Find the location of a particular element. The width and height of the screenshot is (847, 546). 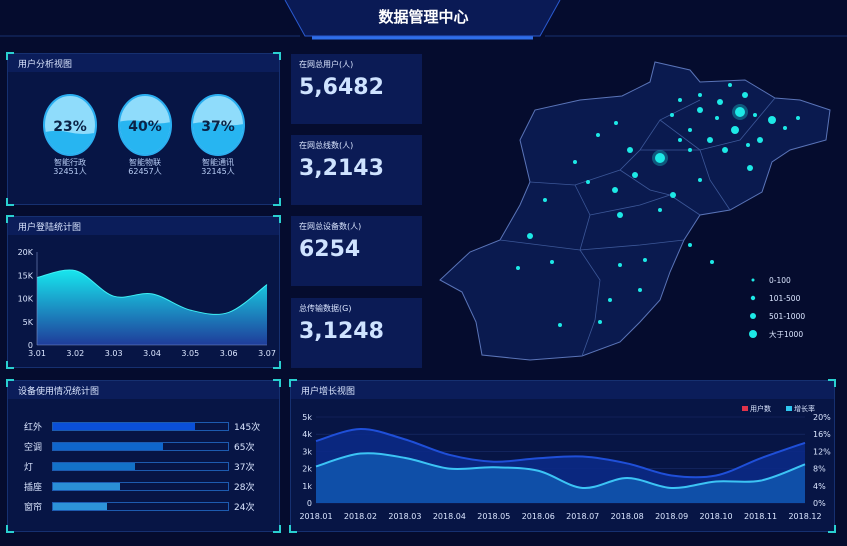

device-label: 红外 is located at coordinates (33, 428).